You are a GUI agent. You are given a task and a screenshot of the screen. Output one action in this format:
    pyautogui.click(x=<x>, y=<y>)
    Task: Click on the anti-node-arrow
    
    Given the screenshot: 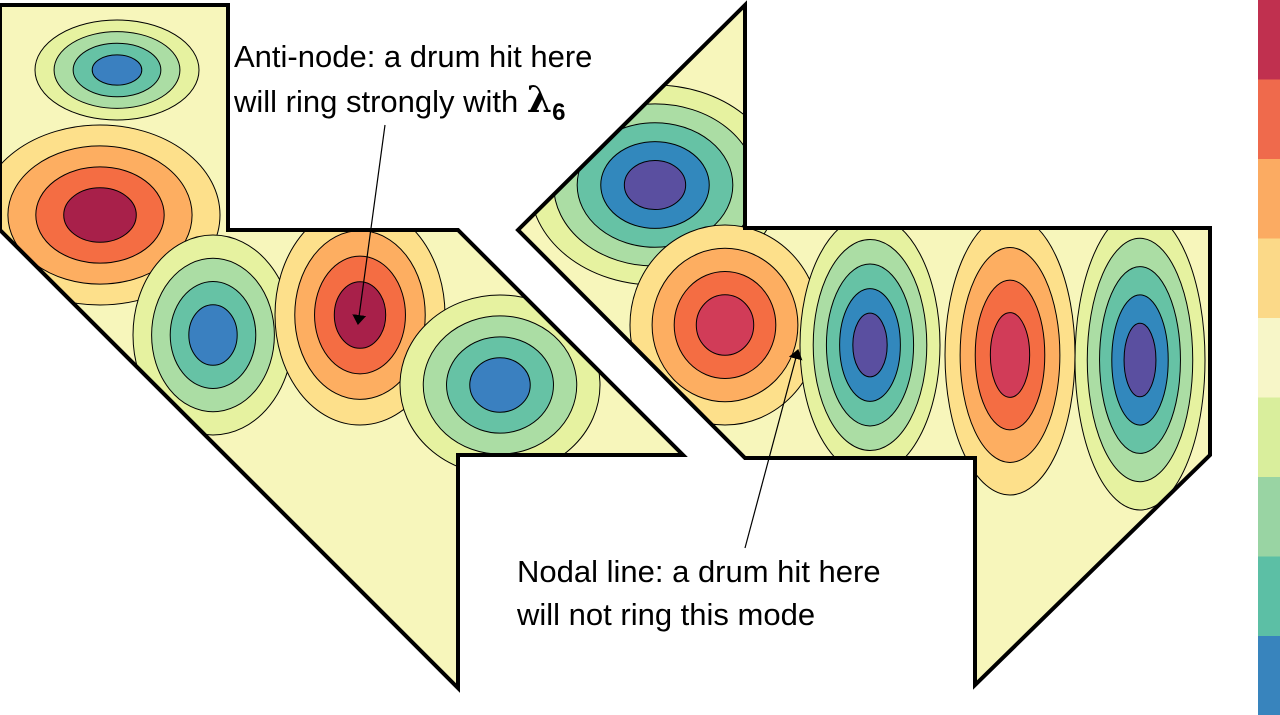 What is the action you would take?
    pyautogui.click(x=369, y=224)
    